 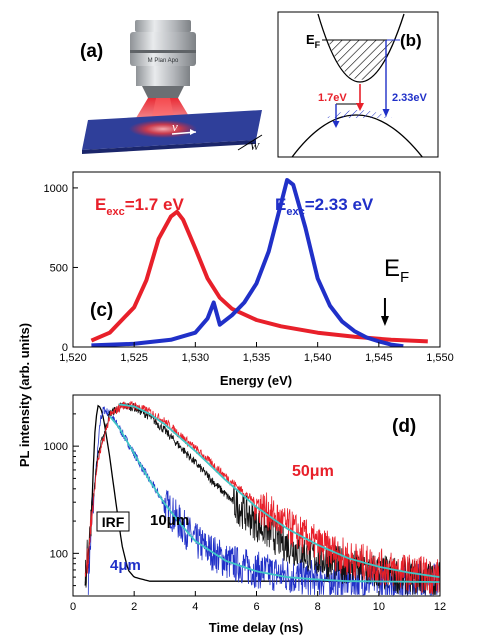 What do you see at coordinates (255, 147) in the screenshot?
I see `width-label: W` at bounding box center [255, 147].